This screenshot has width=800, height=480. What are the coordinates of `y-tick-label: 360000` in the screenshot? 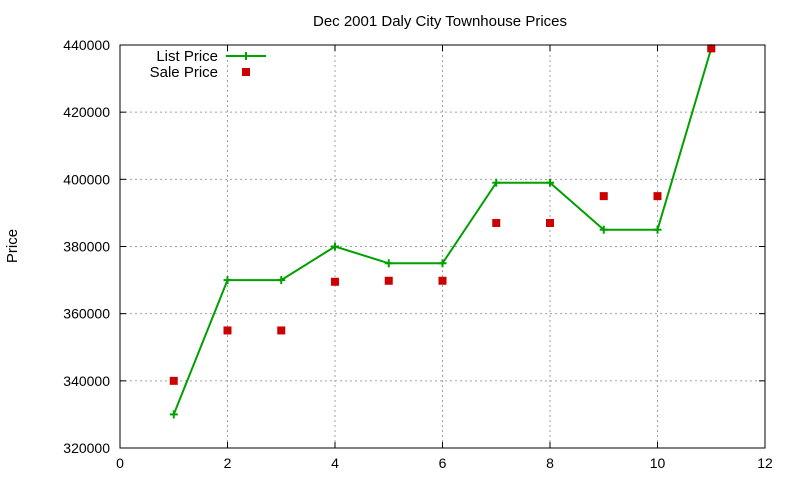 It's located at (86, 314).